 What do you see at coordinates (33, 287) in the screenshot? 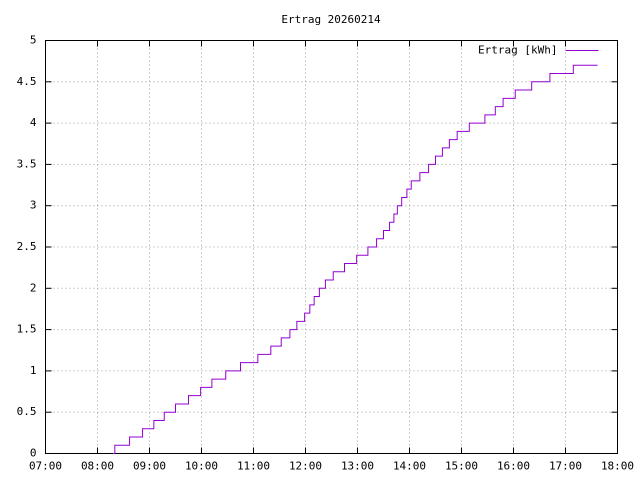
I see `y-tick-label: 2` at bounding box center [33, 287].